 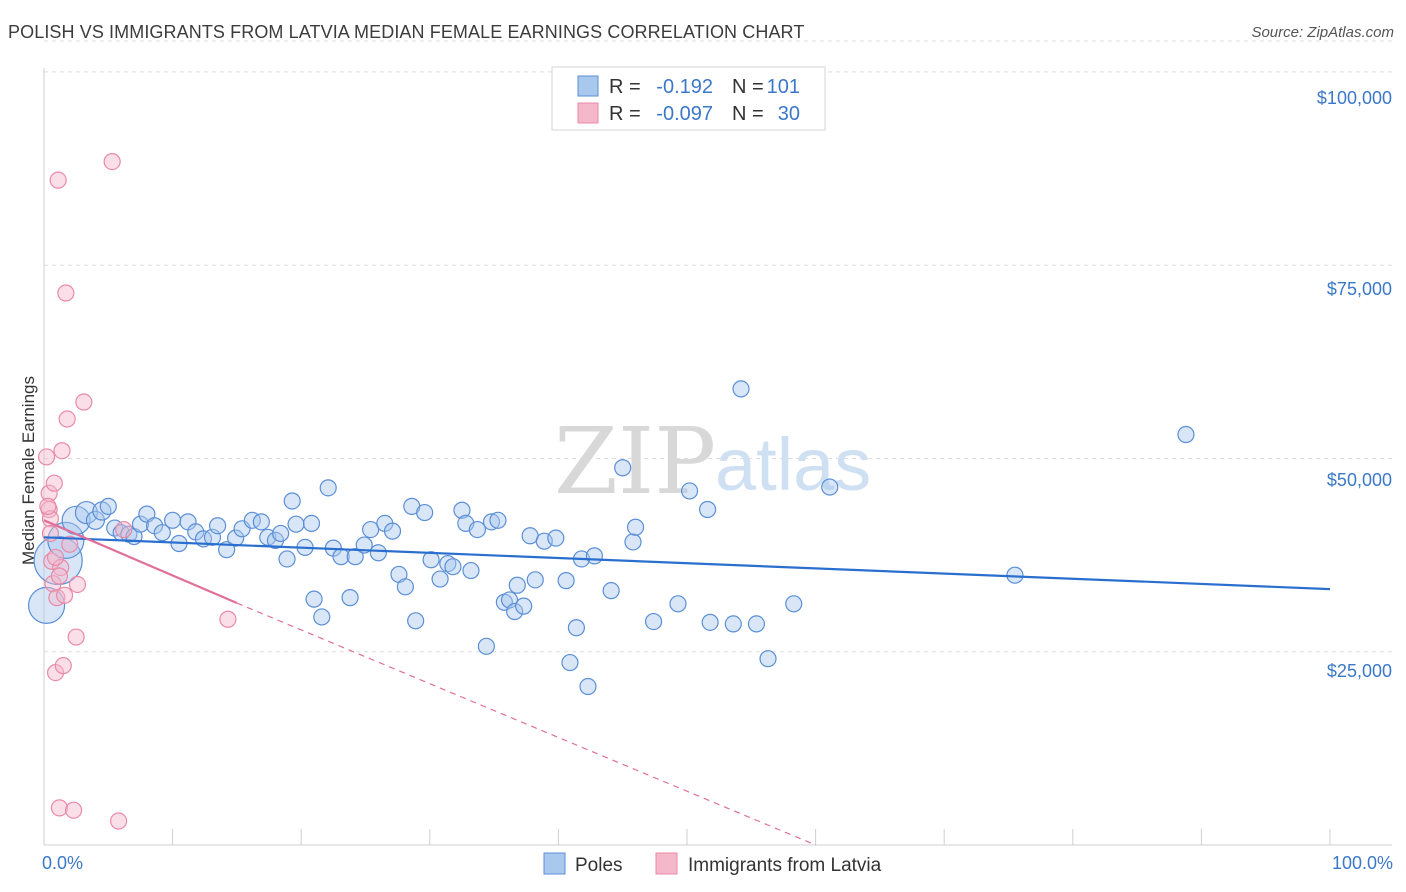 I want to click on trend-line-latvia, so click(x=140, y=562).